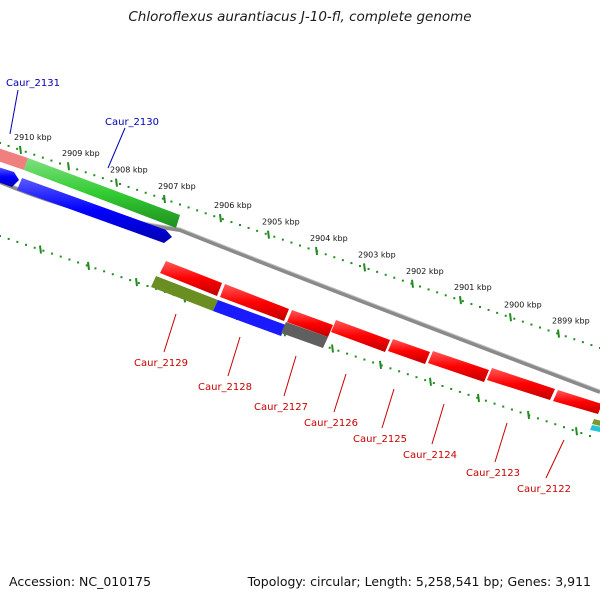 The width and height of the screenshot is (600, 600). Describe the element at coordinates (249, 318) in the screenshot. I see `feature-blue-reverse` at that location.